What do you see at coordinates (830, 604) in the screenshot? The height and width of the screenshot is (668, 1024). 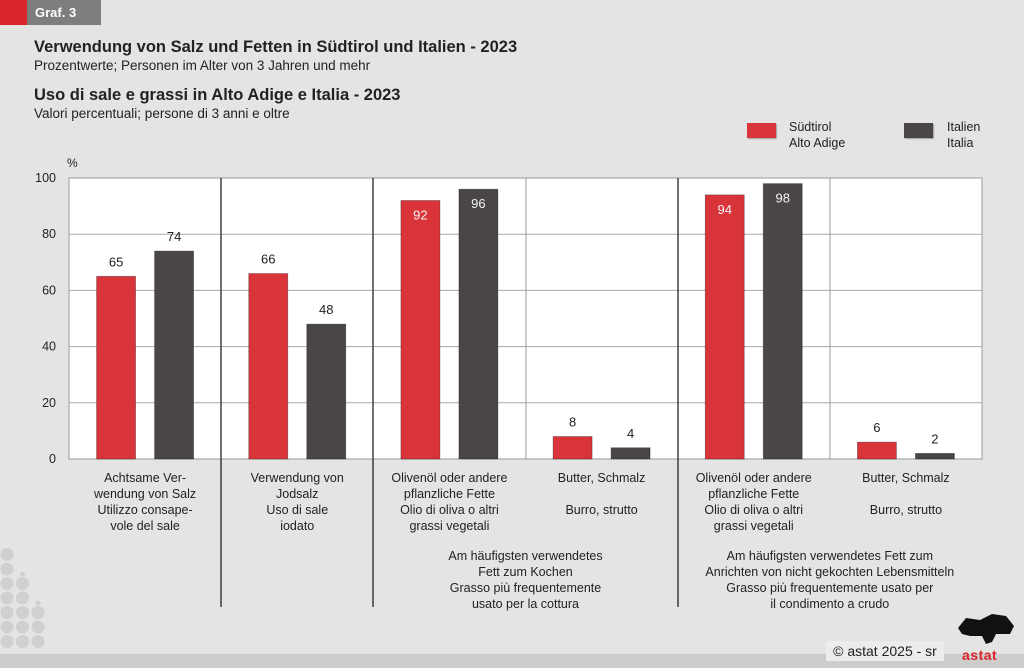 I see `group-label-line: il condimento a crudo` at bounding box center [830, 604].